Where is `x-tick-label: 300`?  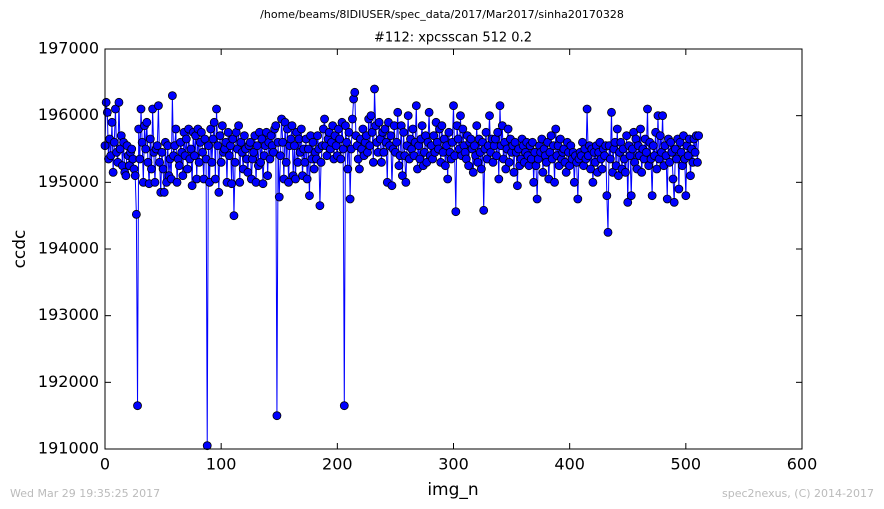 x-tick-label: 300 is located at coordinates (453, 464).